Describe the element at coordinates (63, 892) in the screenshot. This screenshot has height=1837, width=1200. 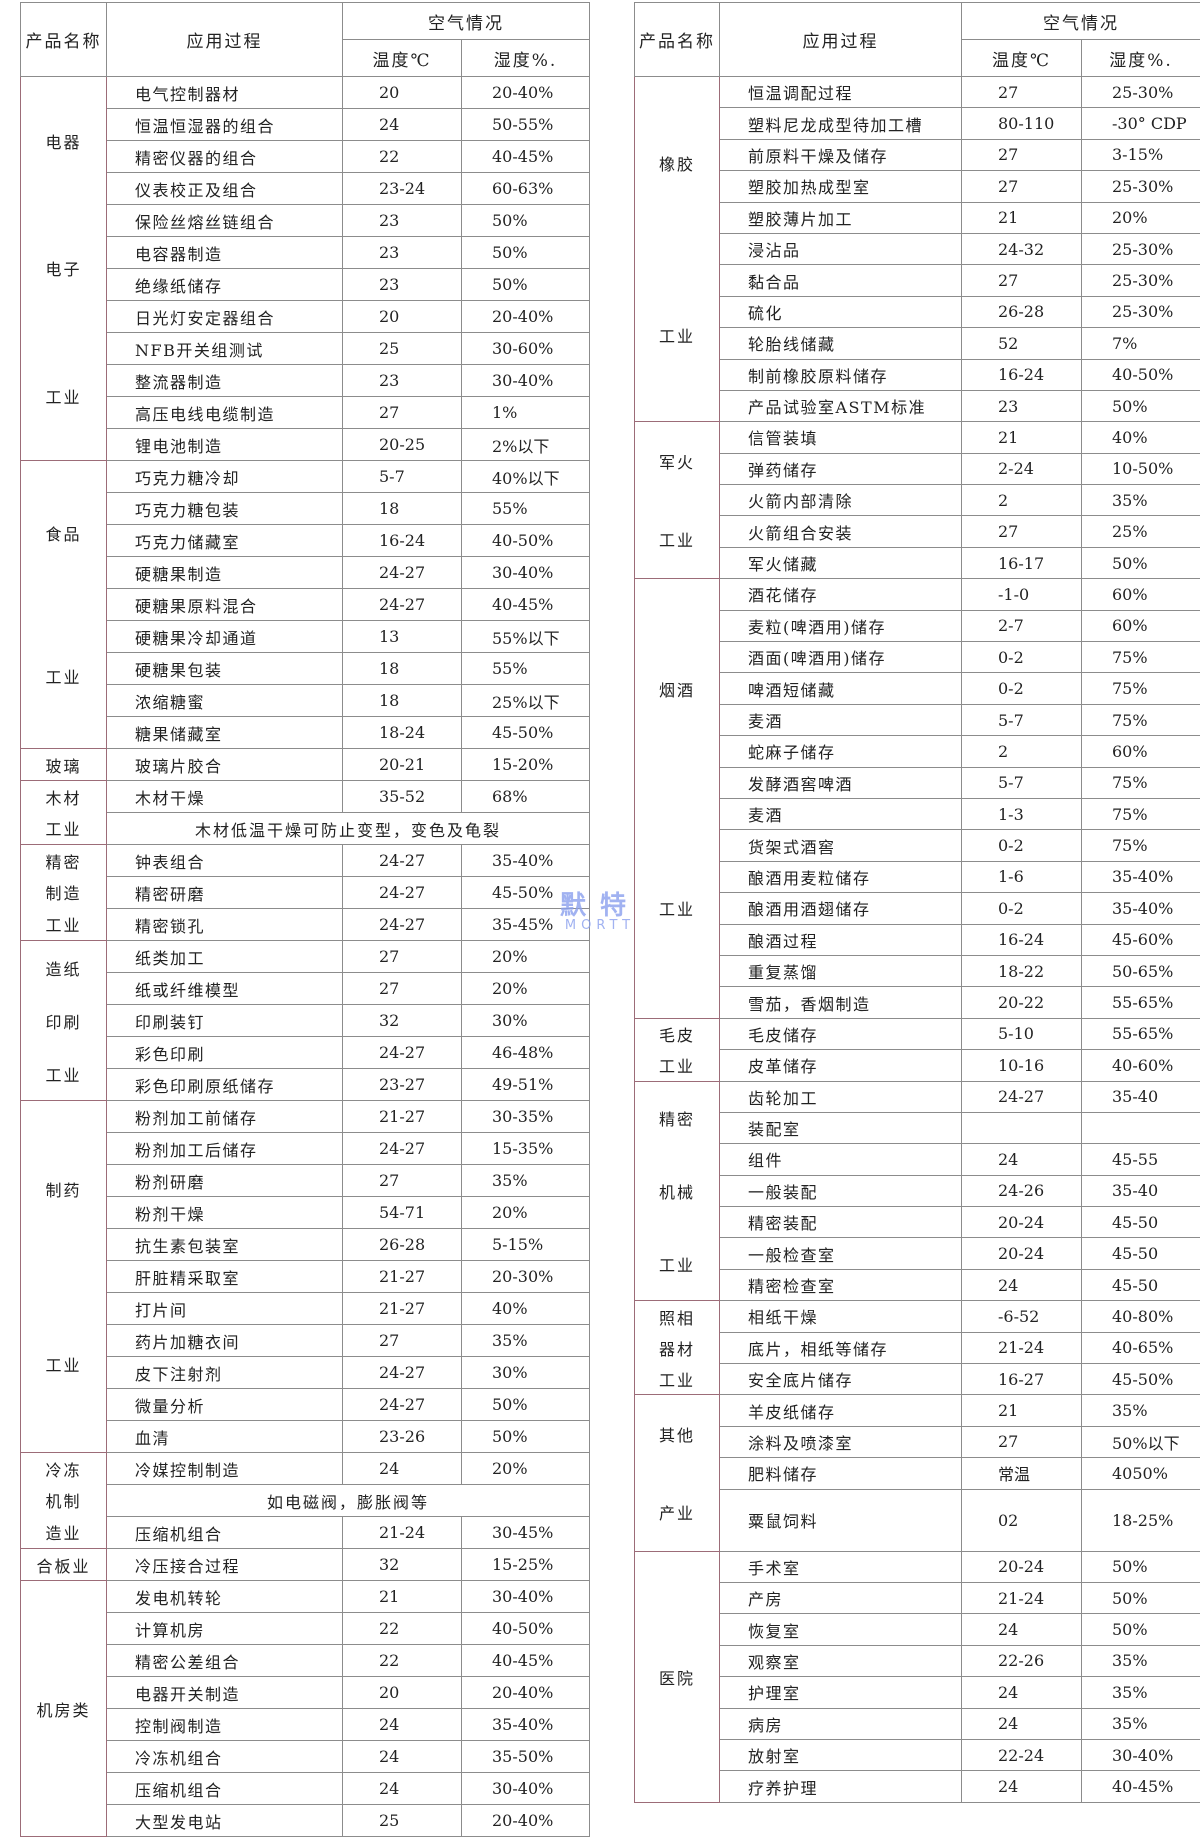
I see `category-name: 精密制造工业` at that location.